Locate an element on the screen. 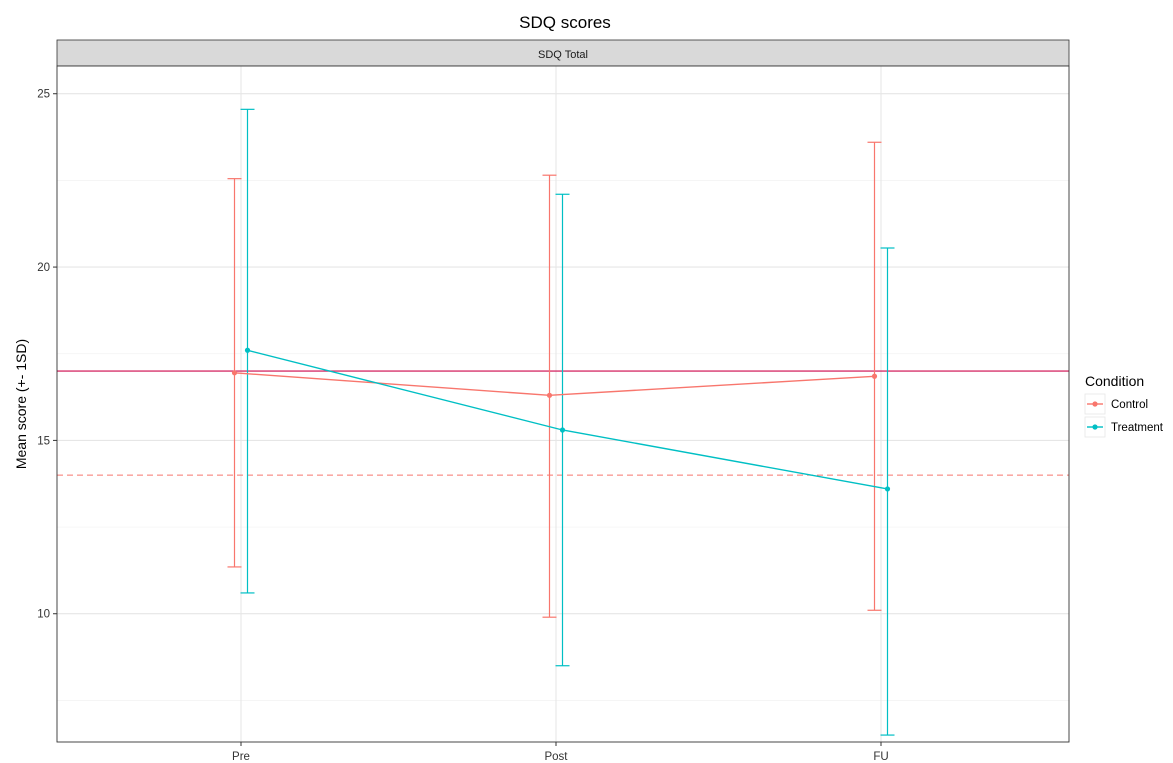 This screenshot has width=1173, height=763. legend-item-treatment: Treatment is located at coordinates (1124, 427).